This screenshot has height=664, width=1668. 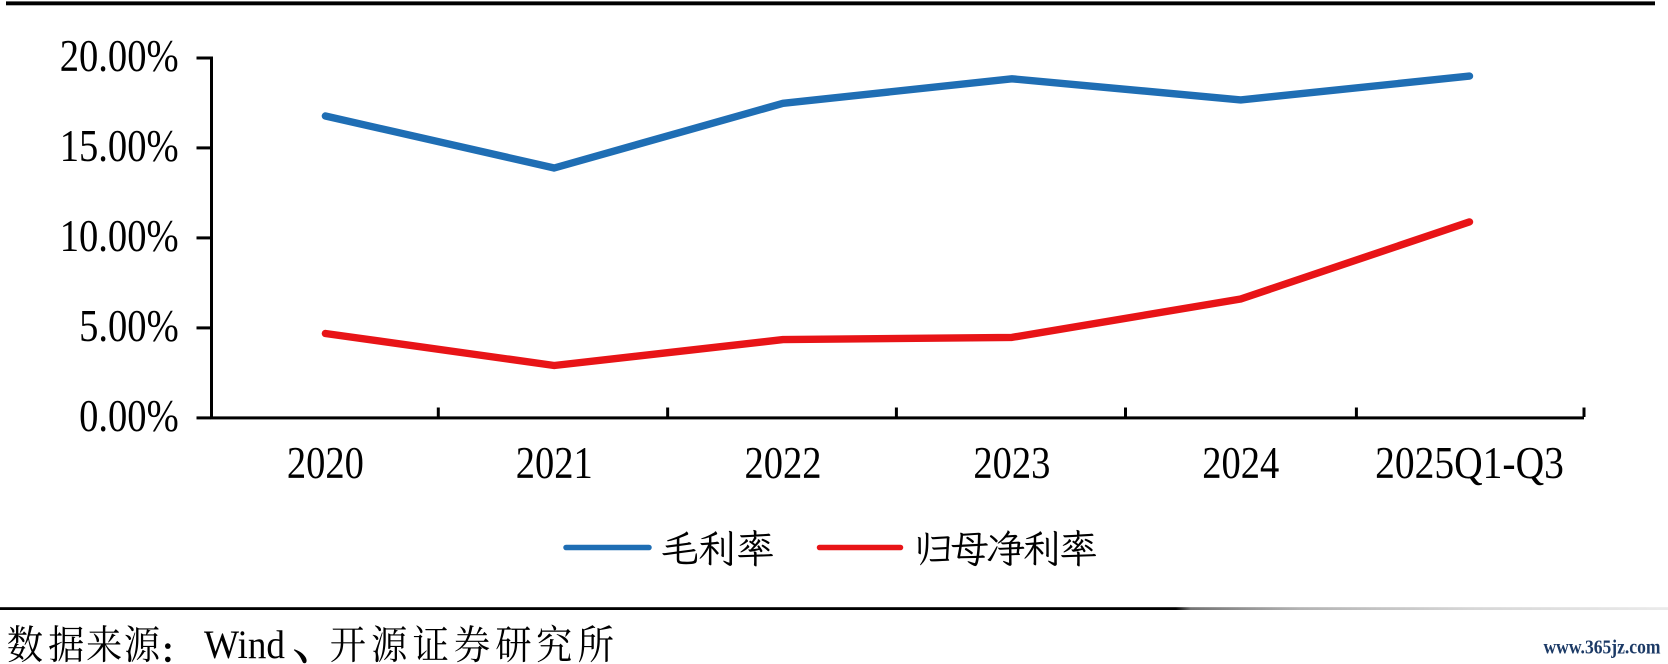 I want to click on svg-text: 2020, so click(x=325, y=463).